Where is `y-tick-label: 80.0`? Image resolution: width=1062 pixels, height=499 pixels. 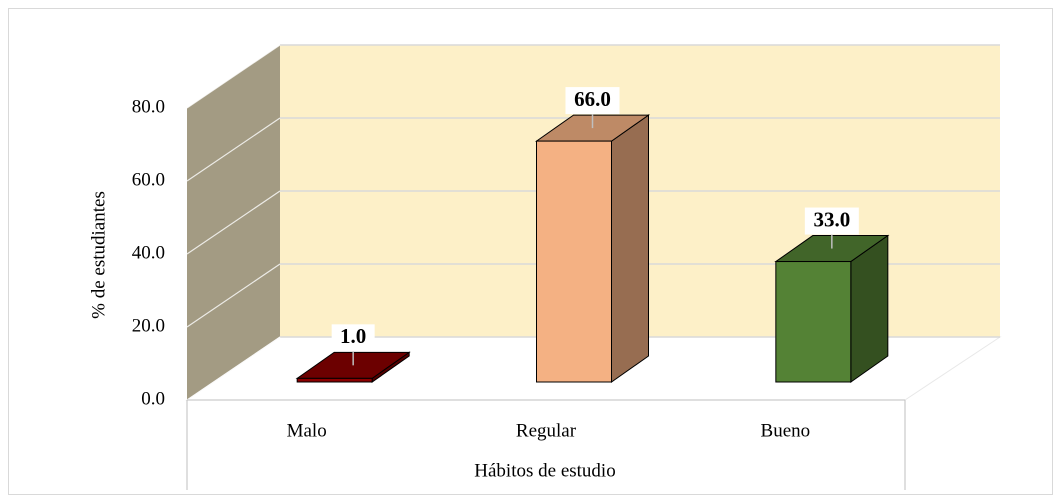 y-tick-label: 80.0 is located at coordinates (148, 106).